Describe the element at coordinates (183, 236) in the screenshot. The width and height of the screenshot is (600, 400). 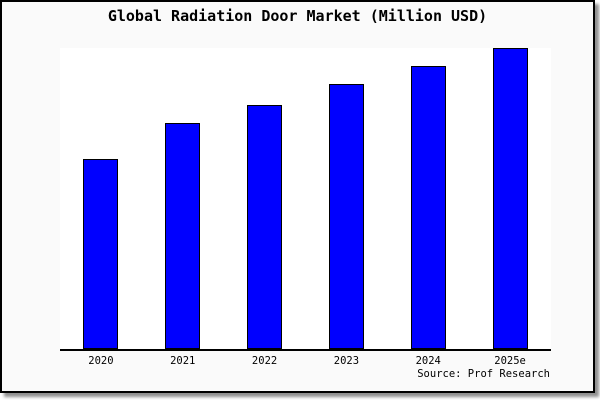
I see `bar-2021` at that location.